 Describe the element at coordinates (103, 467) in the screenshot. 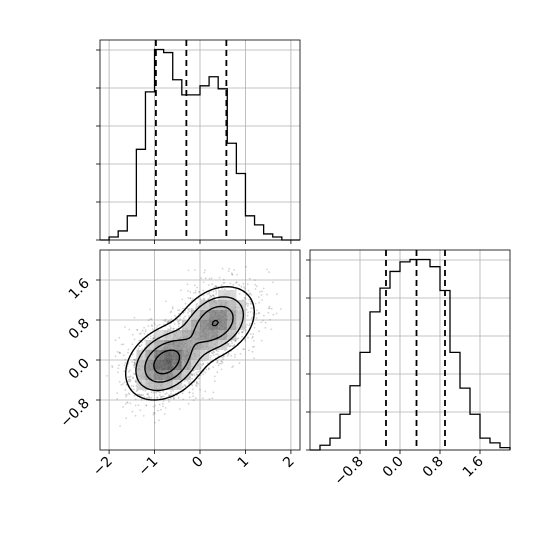

I see `d2-x-tick-label: −2` at that location.